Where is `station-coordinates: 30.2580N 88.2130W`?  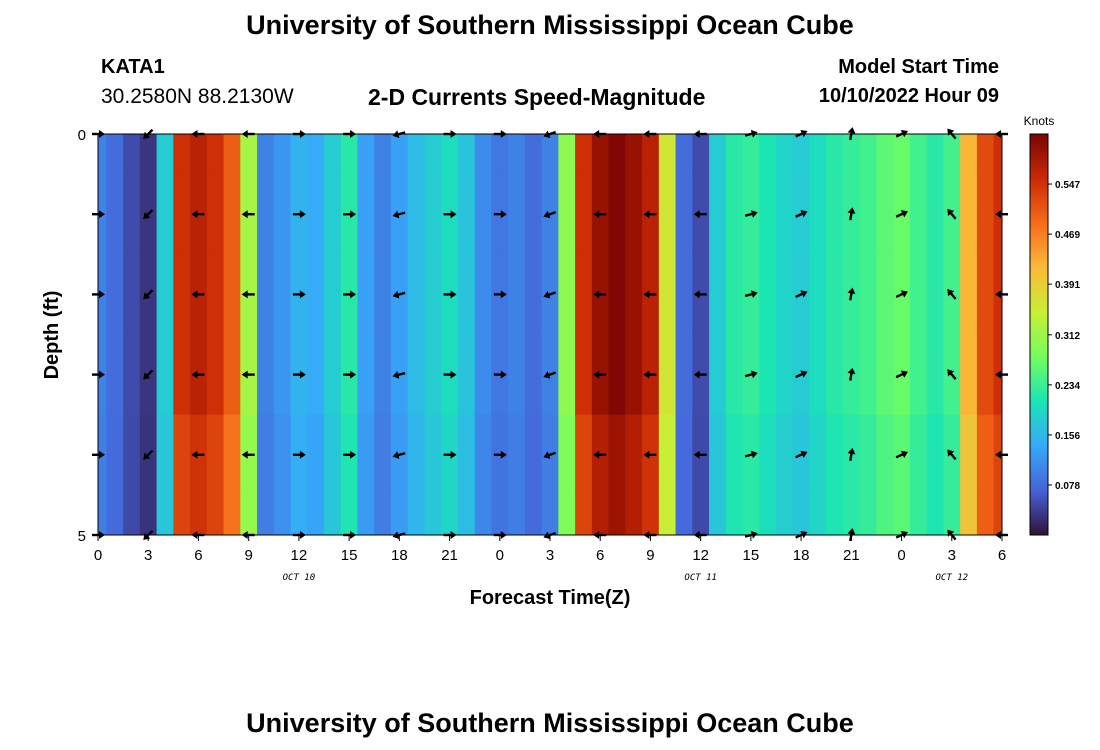 station-coordinates: 30.2580N 88.2130W is located at coordinates (197, 96).